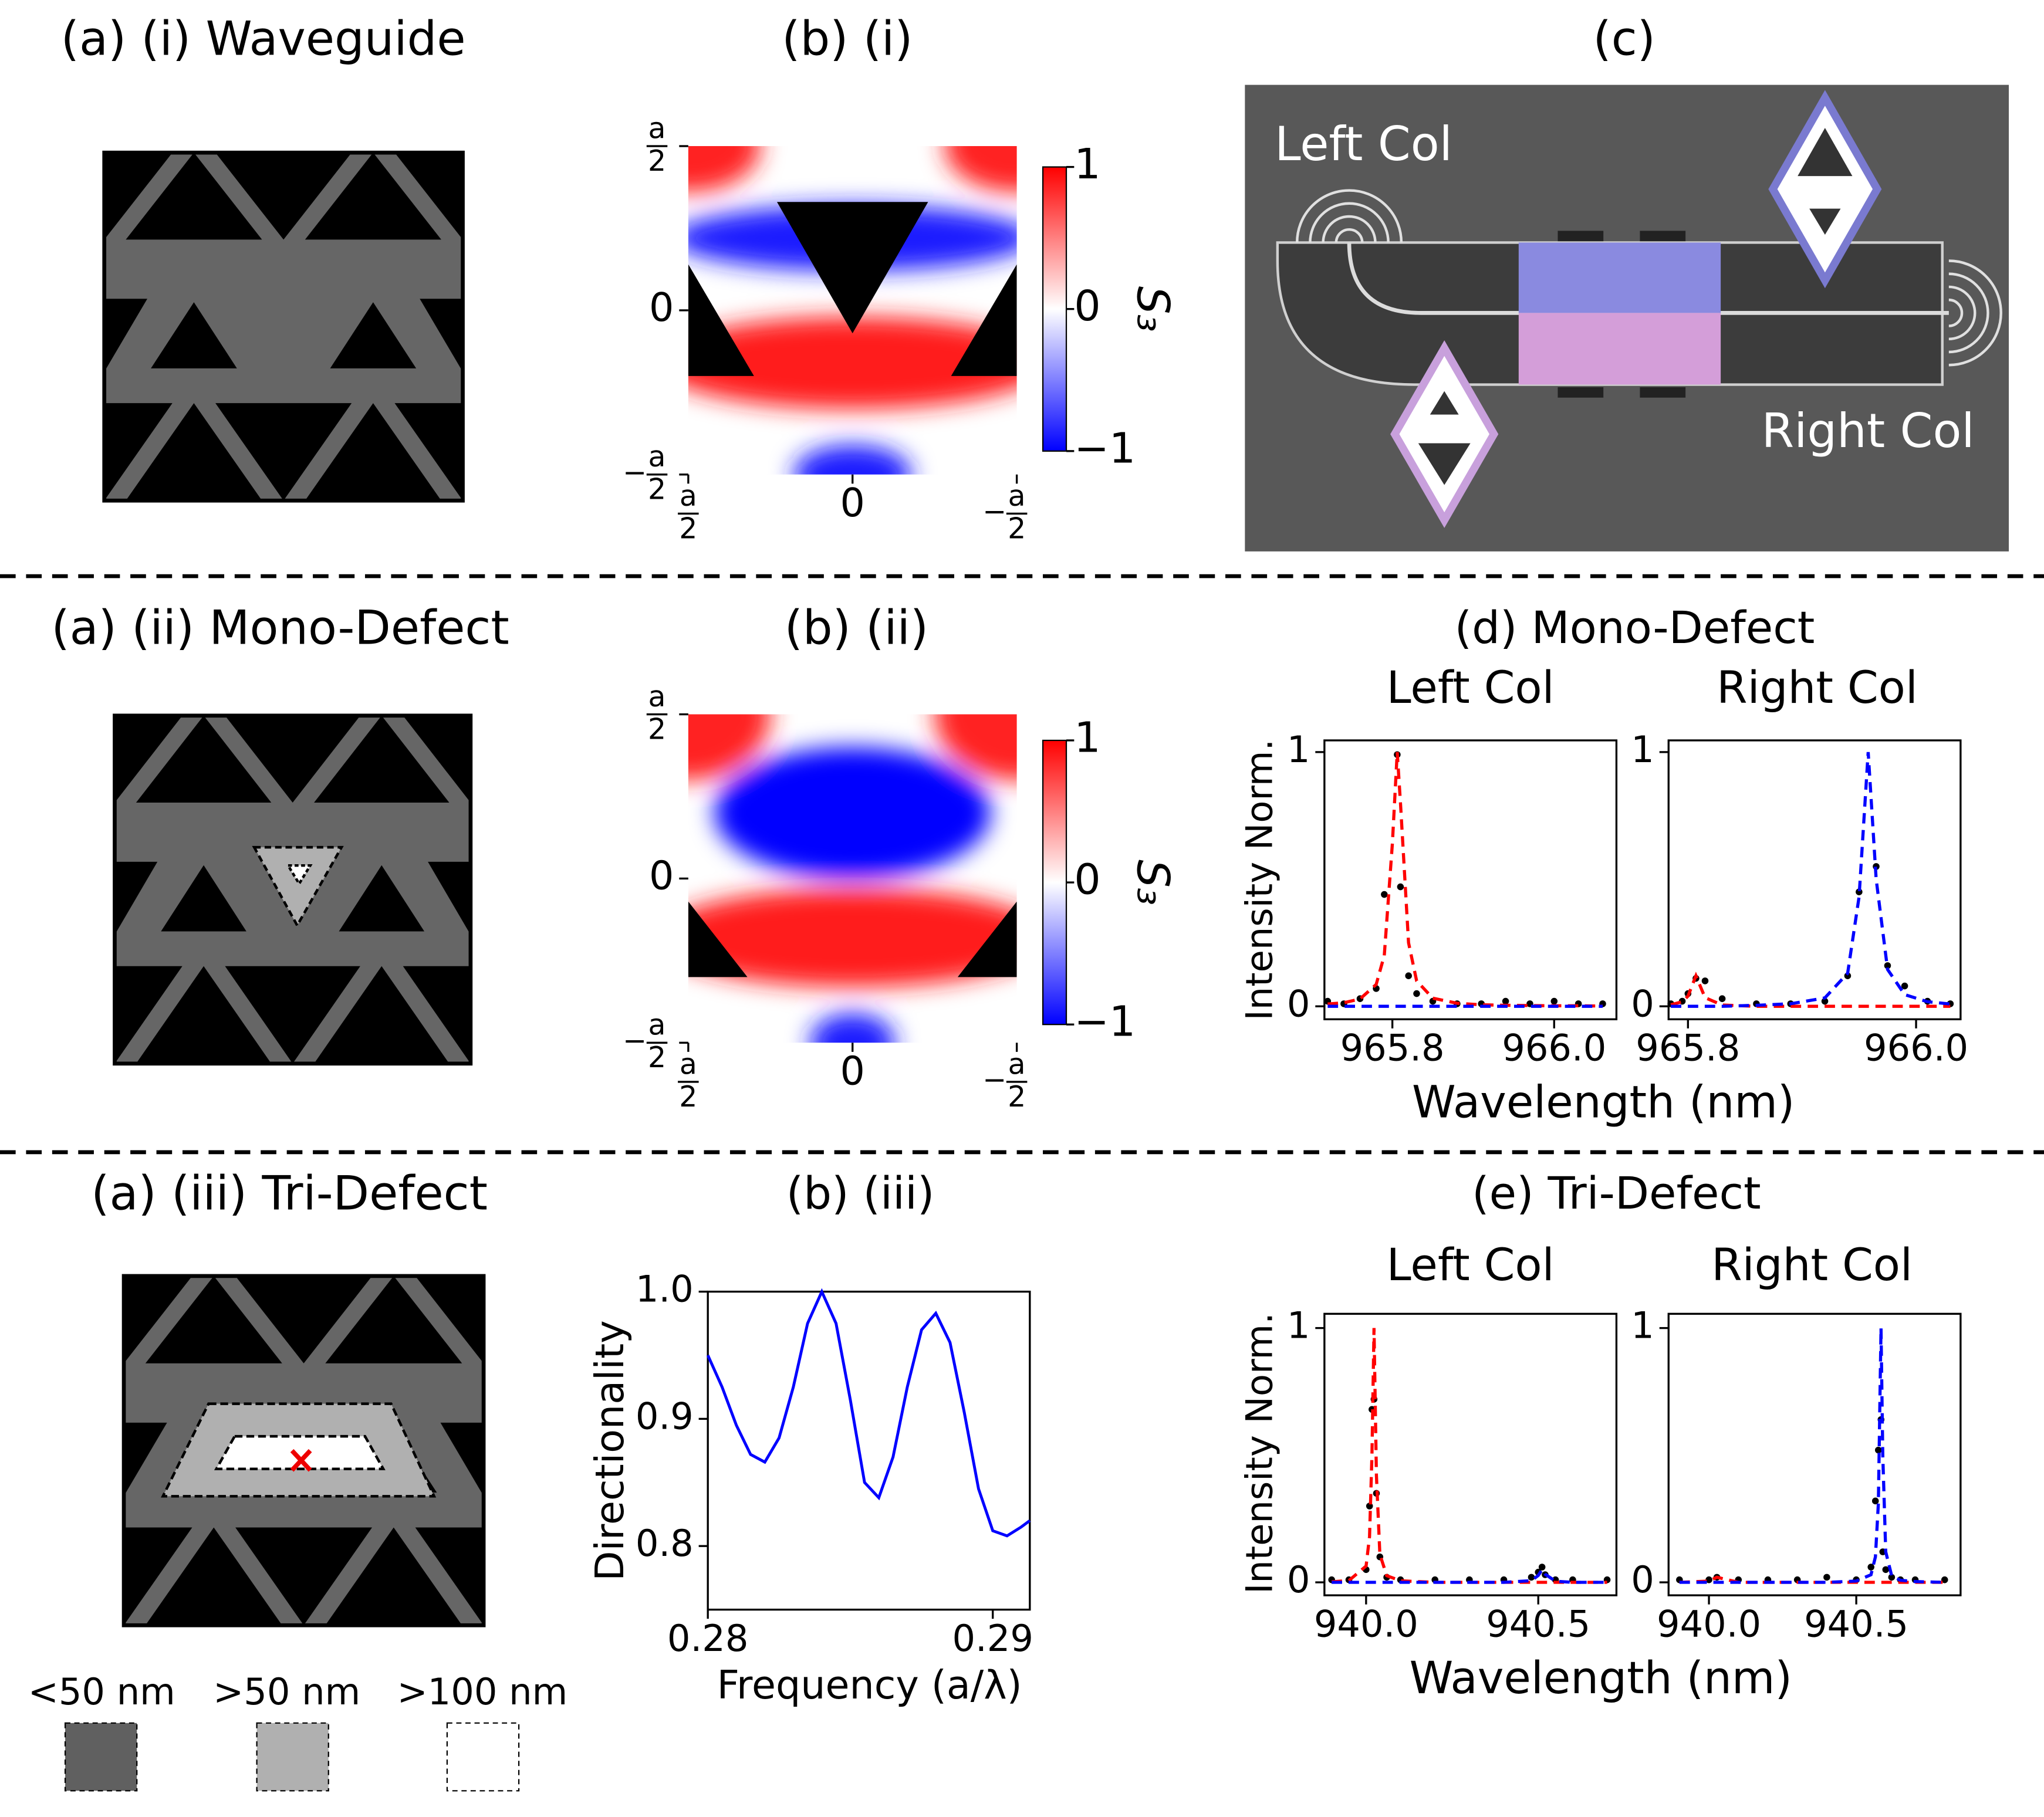 The image size is (2044, 1817). What do you see at coordinates (1868, 431) in the screenshot?
I see `sem-label: Right Col` at bounding box center [1868, 431].